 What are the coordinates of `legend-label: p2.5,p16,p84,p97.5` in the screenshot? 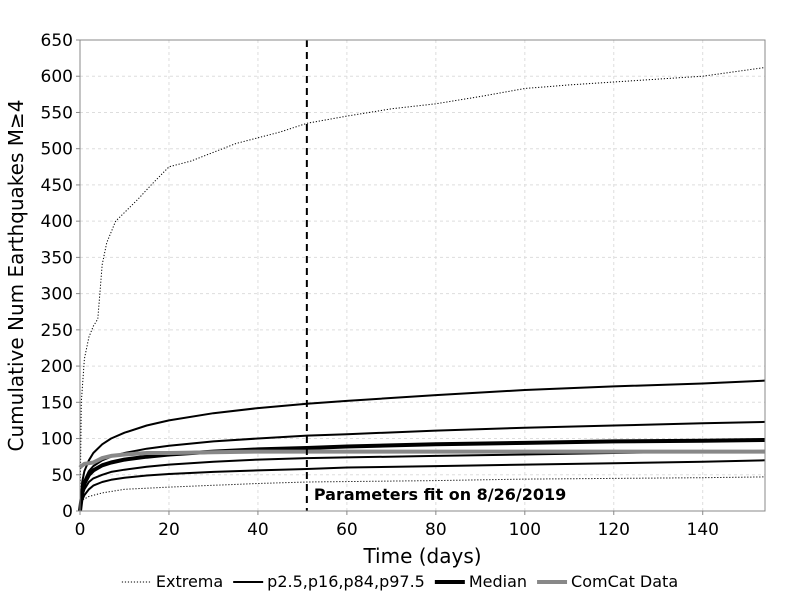 It's located at (346, 581).